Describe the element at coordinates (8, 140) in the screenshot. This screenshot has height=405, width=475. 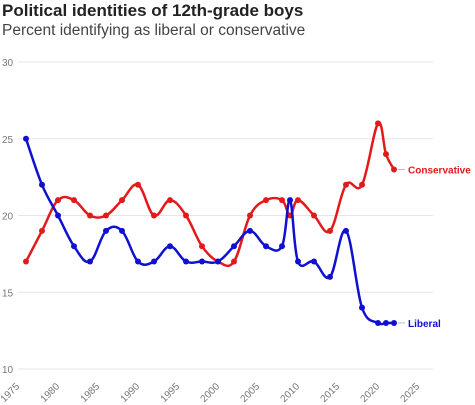
I see `y-tick-label: 25` at that location.